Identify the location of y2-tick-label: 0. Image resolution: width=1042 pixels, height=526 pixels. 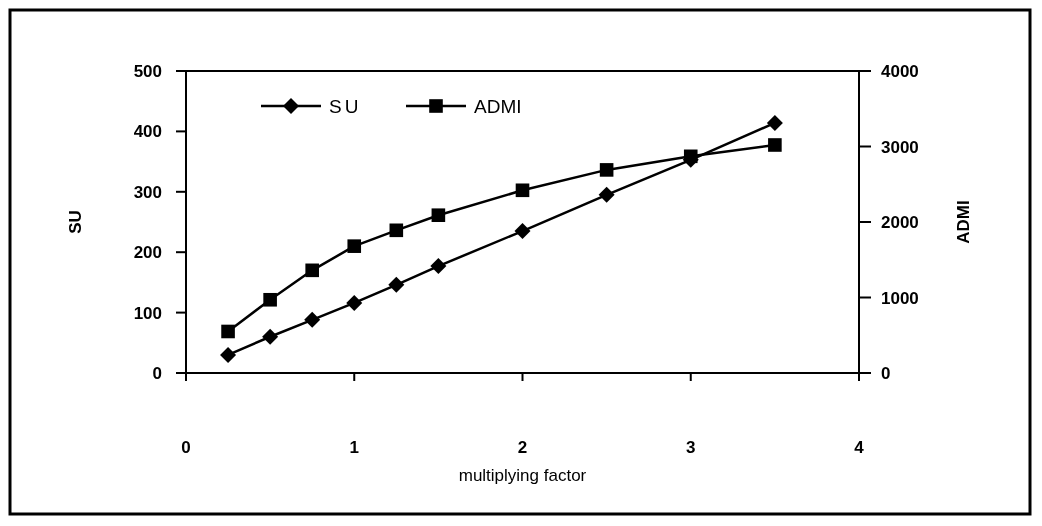
(886, 373).